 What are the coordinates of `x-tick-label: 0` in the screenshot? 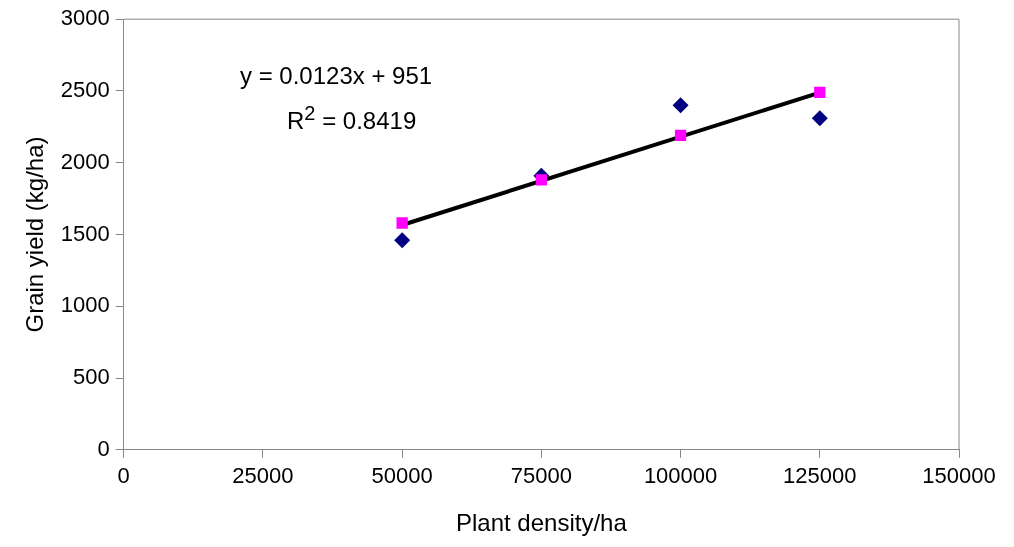 It's located at (123, 476).